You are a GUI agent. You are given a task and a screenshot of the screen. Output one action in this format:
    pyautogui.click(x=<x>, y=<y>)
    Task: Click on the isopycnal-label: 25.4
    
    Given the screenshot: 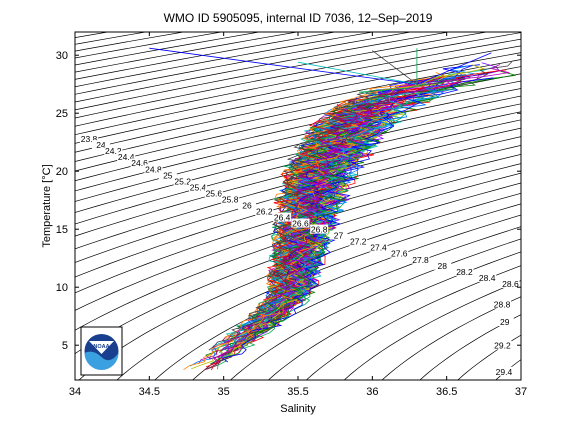 What is the action you would take?
    pyautogui.click(x=198, y=187)
    